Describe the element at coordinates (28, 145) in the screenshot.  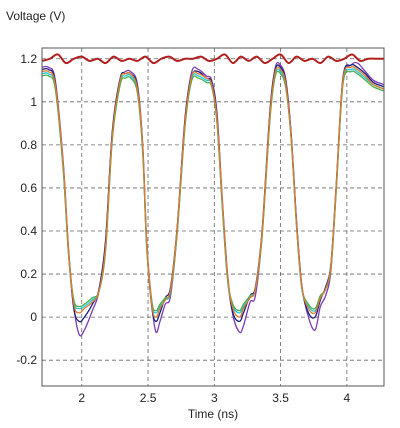
I see `y-tick-label: 0.8` at that location.